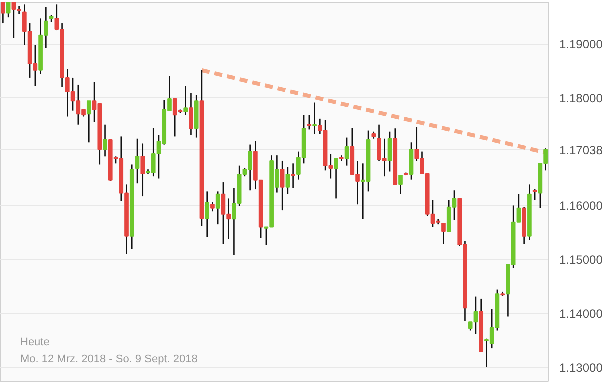  Describe the element at coordinates (582, 314) in the screenshot. I see `y-tick-label: 1.14000` at that location.